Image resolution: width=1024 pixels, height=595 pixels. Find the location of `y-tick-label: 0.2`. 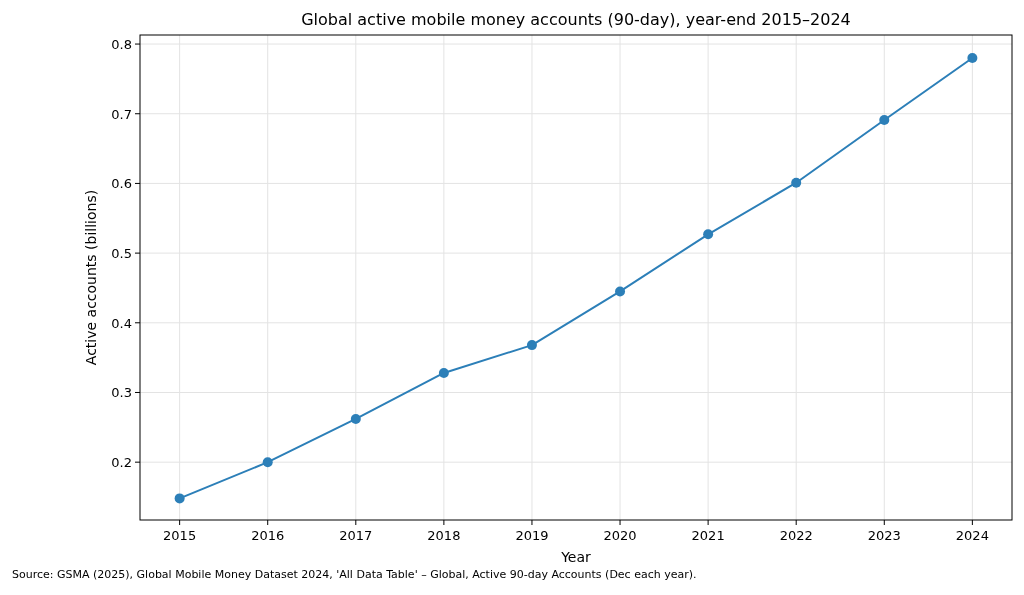

y-tick-label: 0.2 is located at coordinates (121, 463).